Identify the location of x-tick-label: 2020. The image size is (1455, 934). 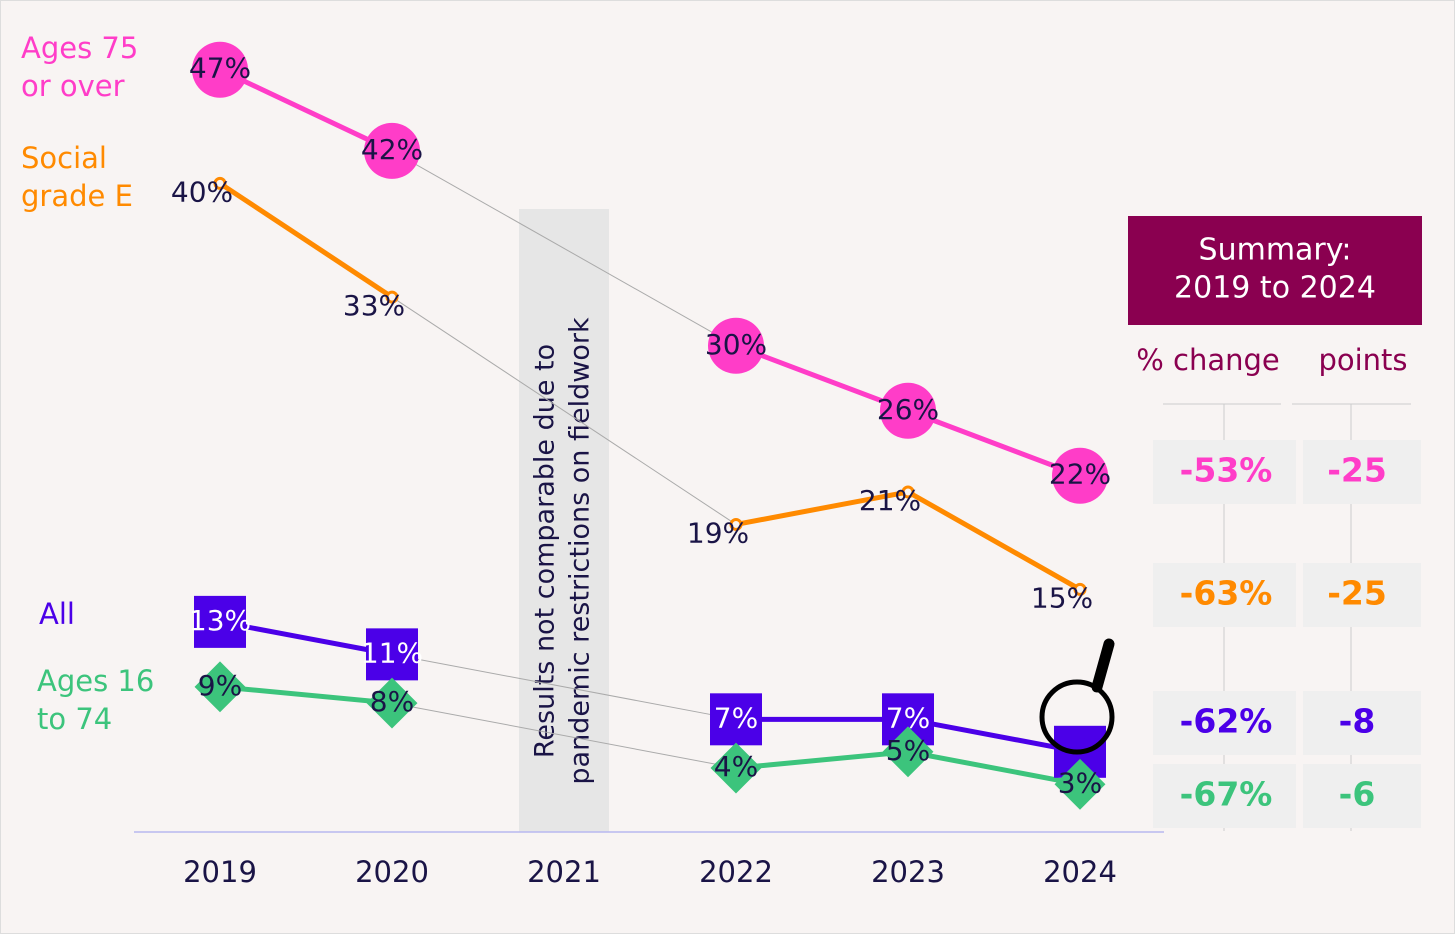
(392, 872).